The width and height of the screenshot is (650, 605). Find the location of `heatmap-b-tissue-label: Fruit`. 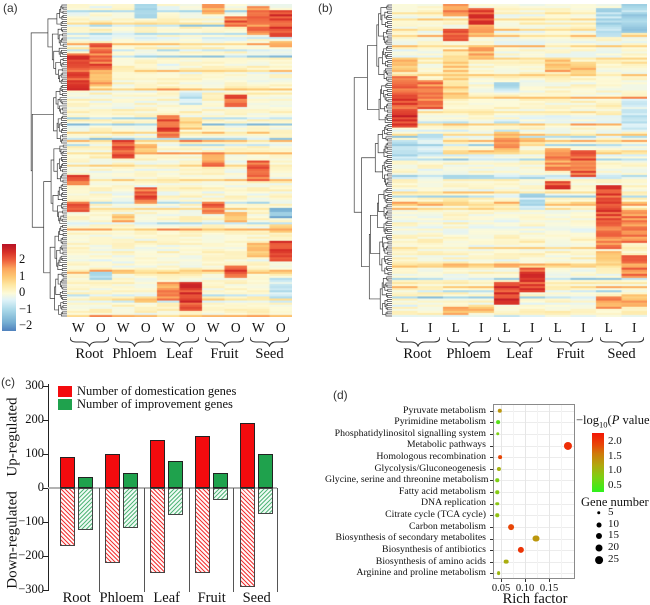

heatmap-b-tissue-label: Fruit is located at coordinates (570, 354).